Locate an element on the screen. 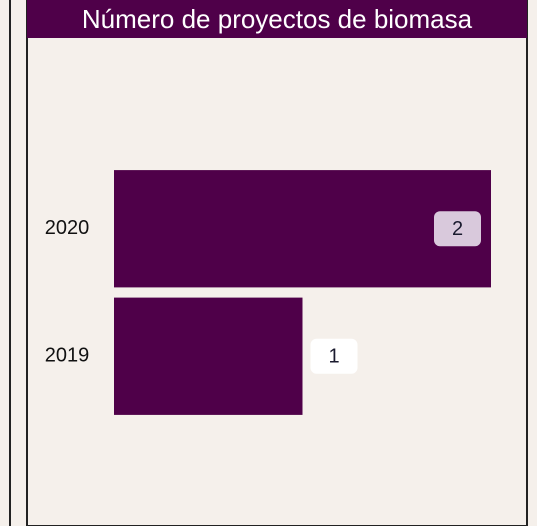 This screenshot has width=537, height=526. title-bar is located at coordinates (277, 19).